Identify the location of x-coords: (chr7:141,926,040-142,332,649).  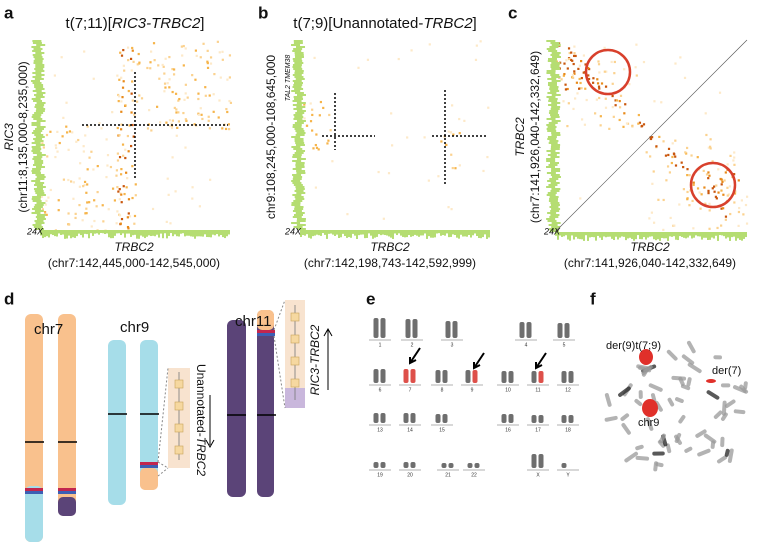
(650, 263).